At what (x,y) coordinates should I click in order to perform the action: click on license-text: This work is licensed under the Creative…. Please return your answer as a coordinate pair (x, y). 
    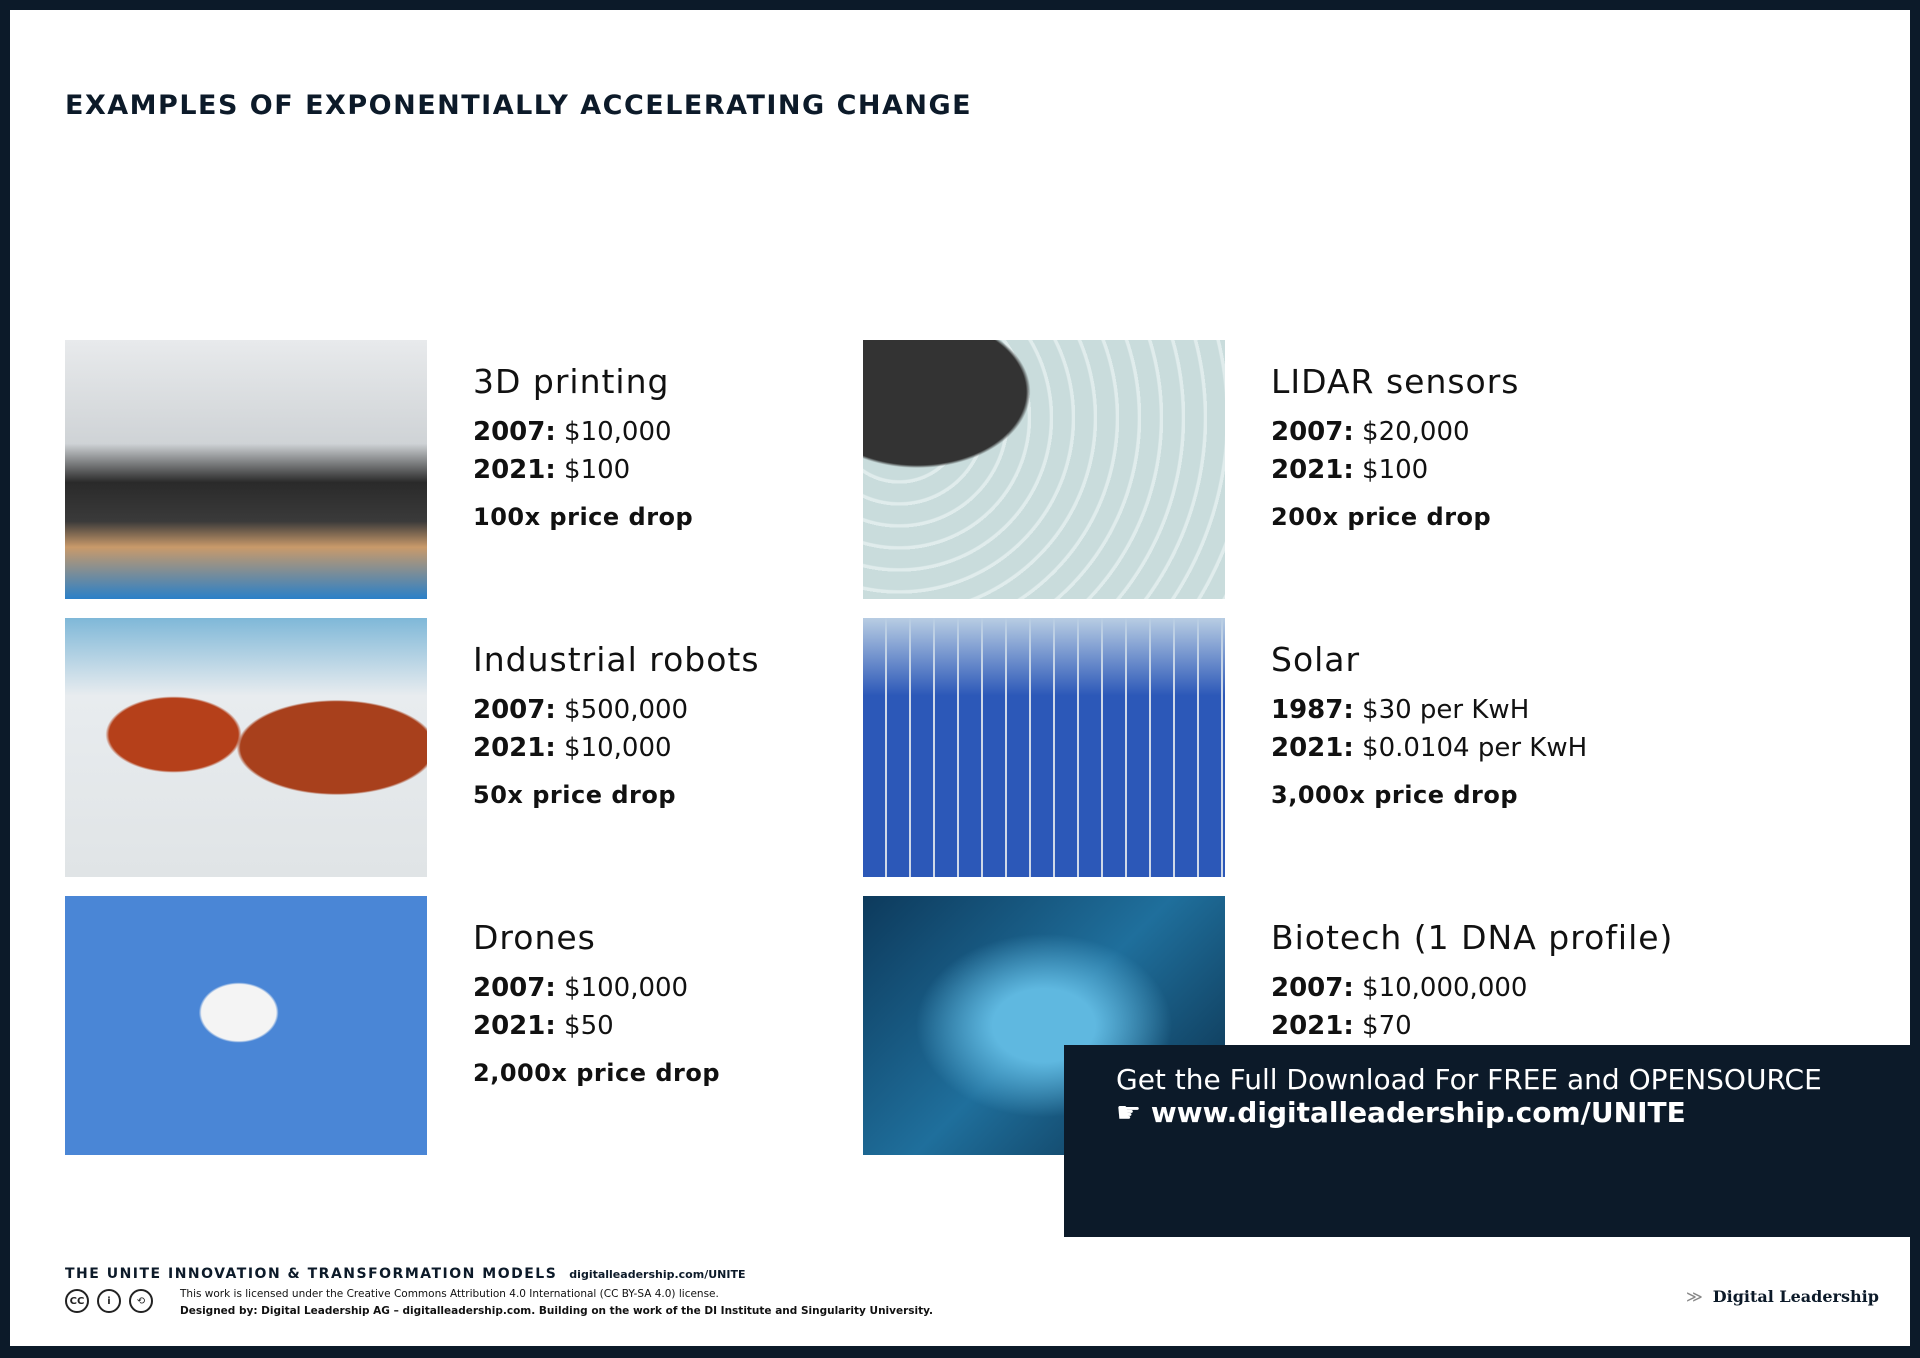
    Looking at the image, I should click on (449, 1294).